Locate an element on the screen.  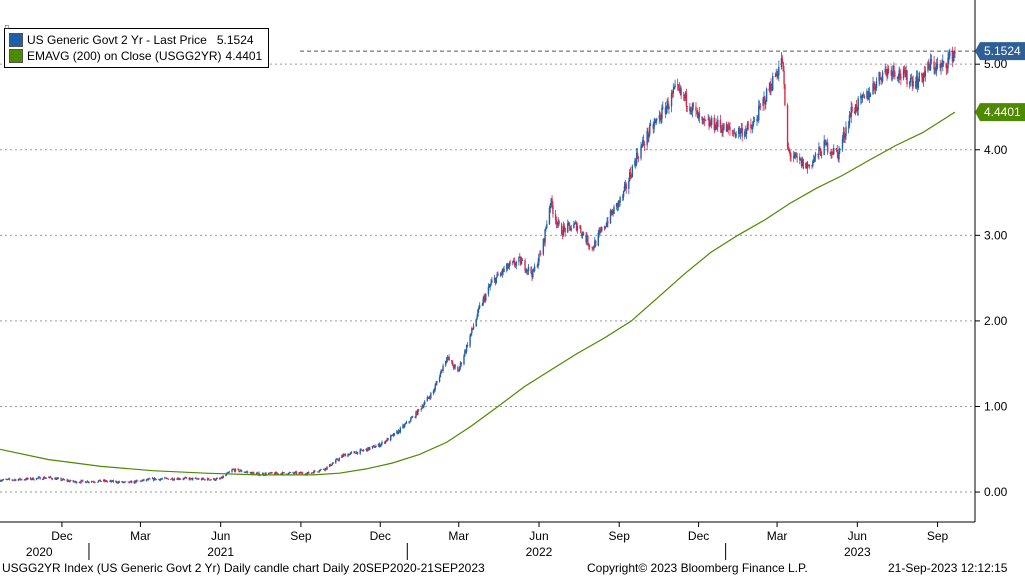
x-tick-label-10: Jun is located at coordinates (857, 536).